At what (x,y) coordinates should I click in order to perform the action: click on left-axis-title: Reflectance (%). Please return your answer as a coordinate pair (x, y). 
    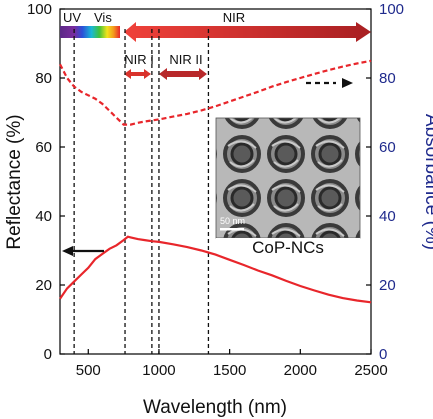
    Looking at the image, I should click on (14, 181).